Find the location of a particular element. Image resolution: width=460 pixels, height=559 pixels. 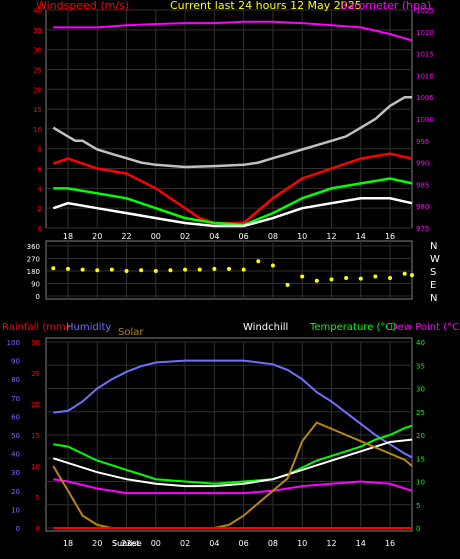

series-temperature-c- is located at coordinates (233, 454).